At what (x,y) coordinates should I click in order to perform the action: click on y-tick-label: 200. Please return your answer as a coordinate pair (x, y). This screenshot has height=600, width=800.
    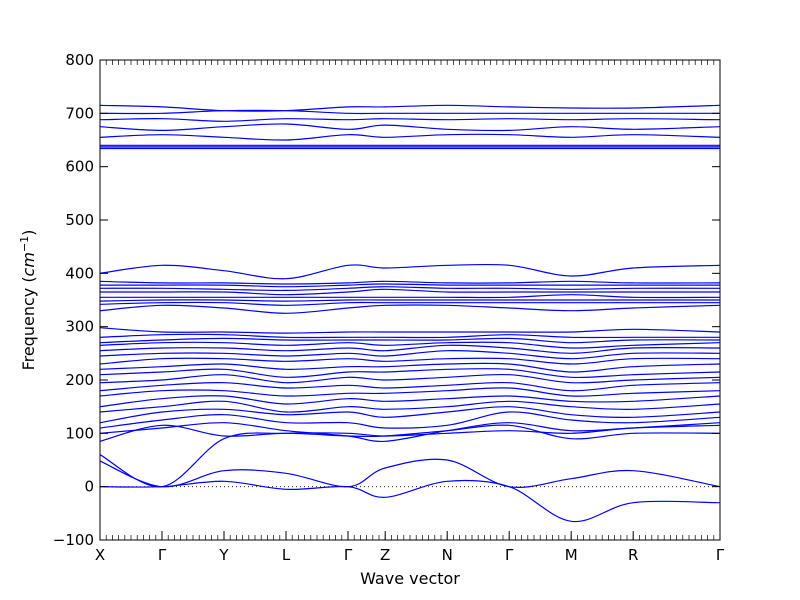
    Looking at the image, I should click on (79, 380).